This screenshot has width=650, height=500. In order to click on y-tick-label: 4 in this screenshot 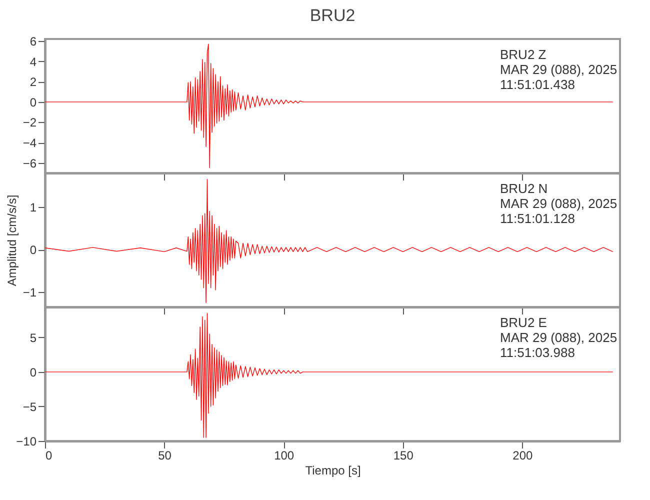, I will do `click(33, 61)`.